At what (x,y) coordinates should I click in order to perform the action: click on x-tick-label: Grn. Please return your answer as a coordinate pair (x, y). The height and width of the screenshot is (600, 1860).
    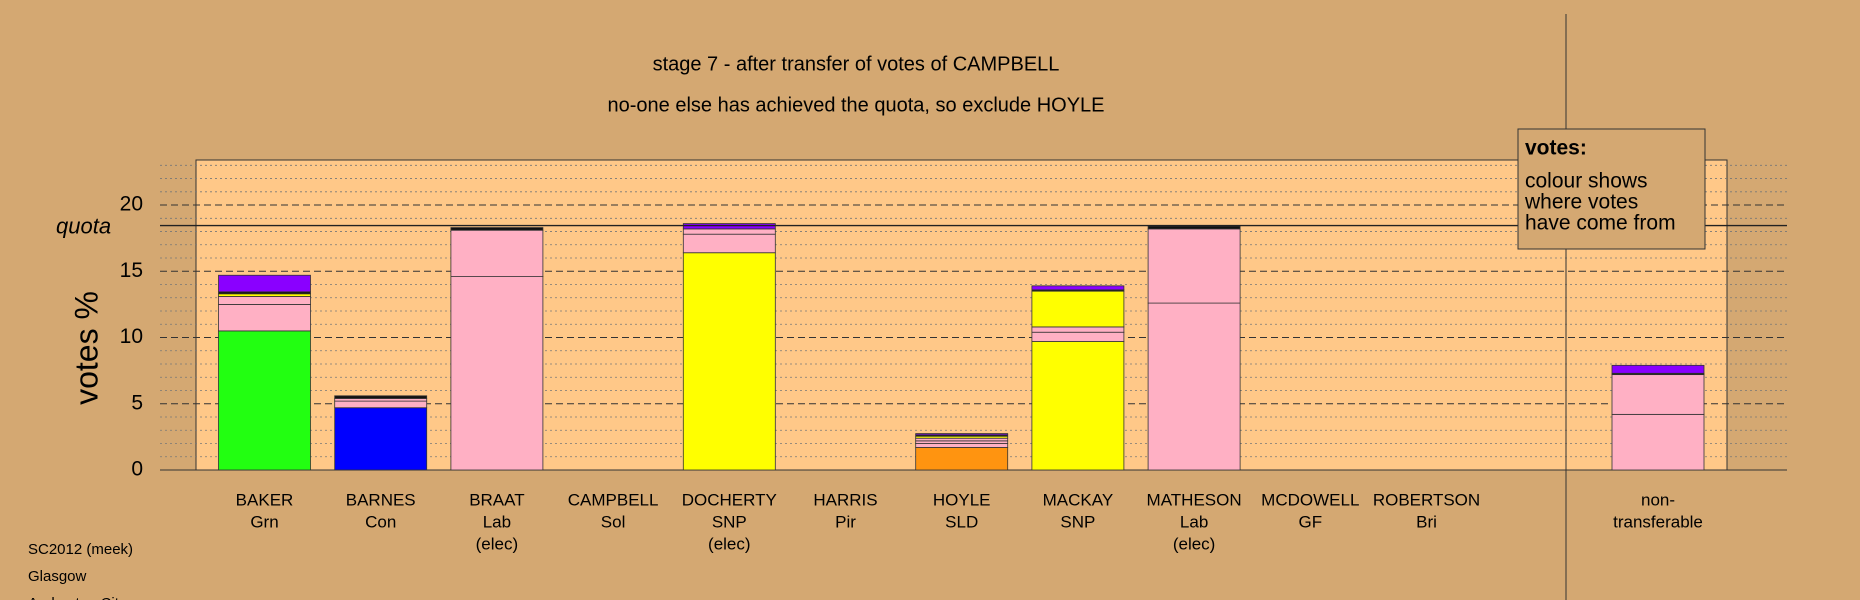
    Looking at the image, I should click on (264, 521).